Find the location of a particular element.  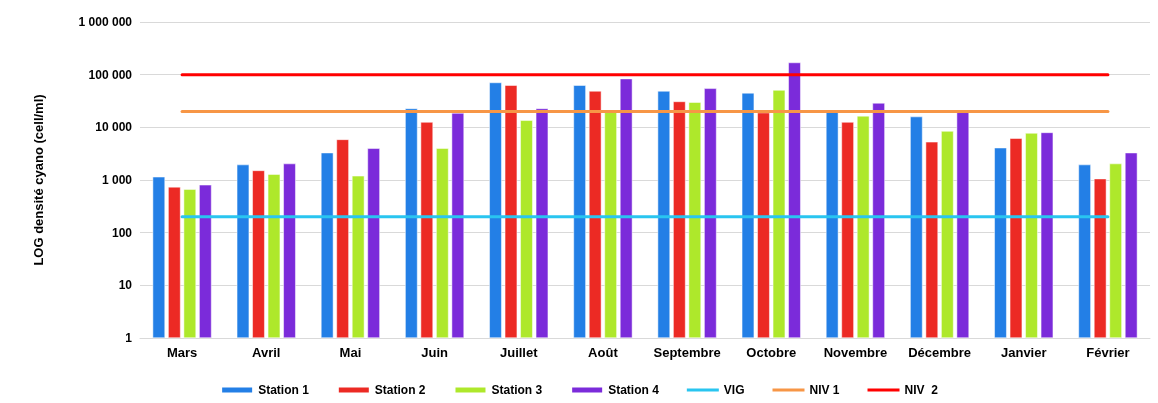

x-tick-label: Décembre is located at coordinates (940, 352).